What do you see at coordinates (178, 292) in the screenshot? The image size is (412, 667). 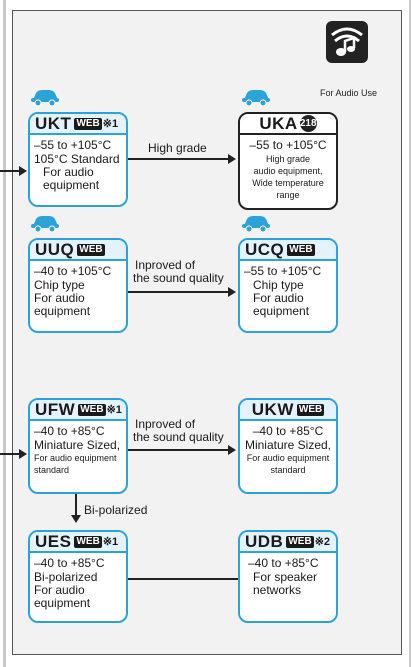 I see `connector-uuq-ucq` at bounding box center [178, 292].